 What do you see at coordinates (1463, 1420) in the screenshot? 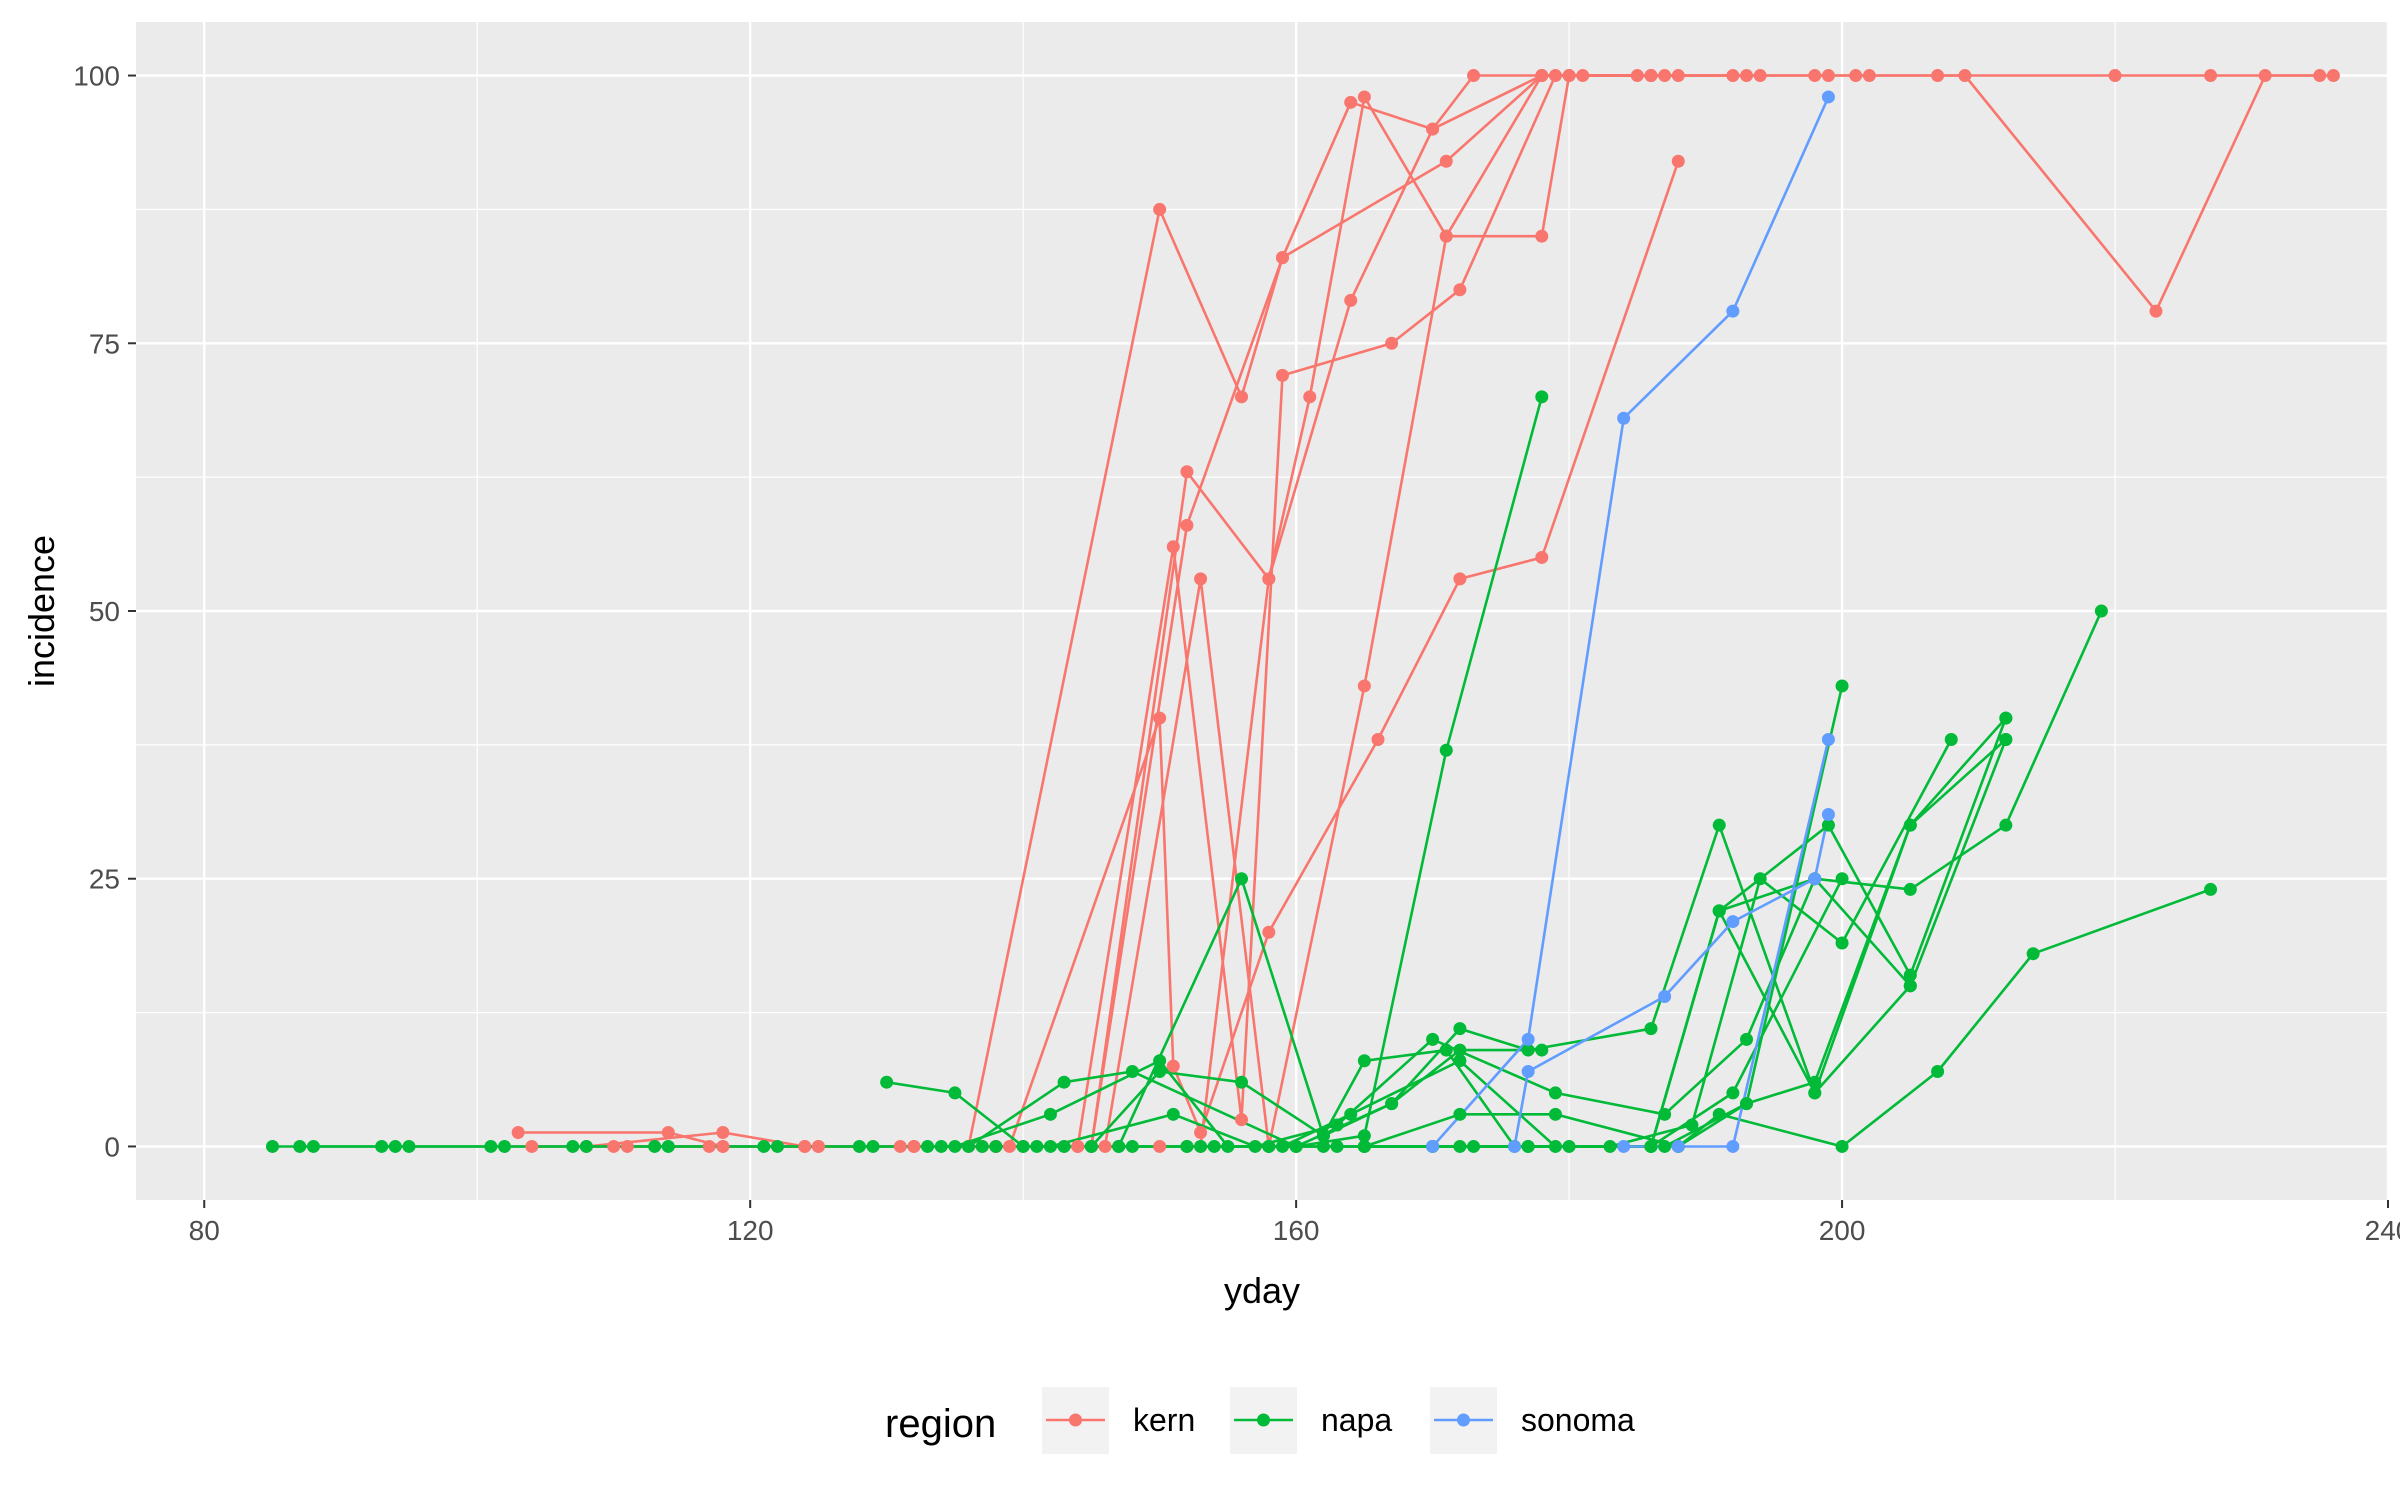
I see `sonoma-legend-key-point` at bounding box center [1463, 1420].